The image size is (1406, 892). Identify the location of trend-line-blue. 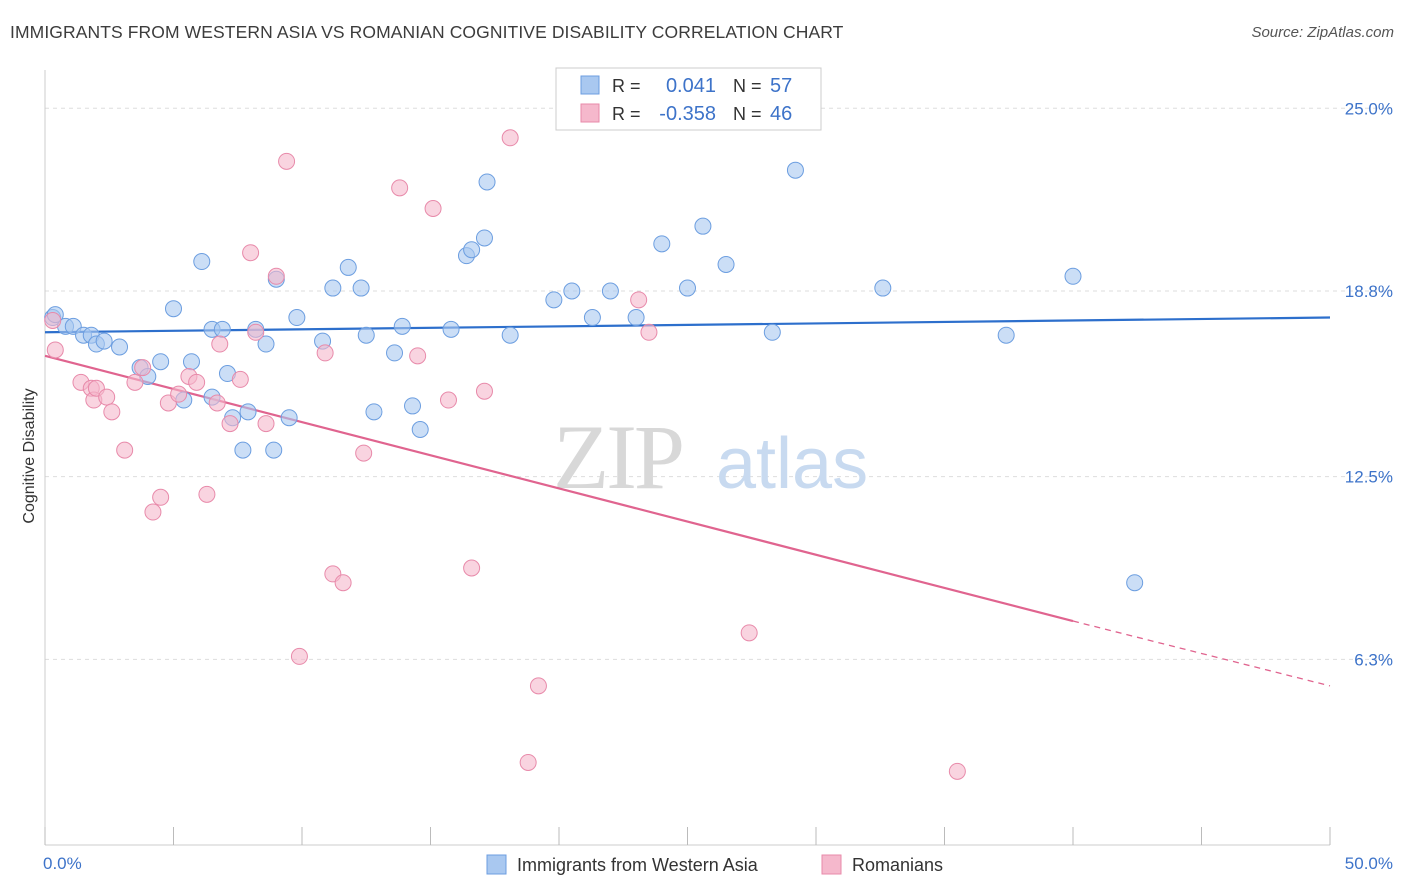
(687, 325).